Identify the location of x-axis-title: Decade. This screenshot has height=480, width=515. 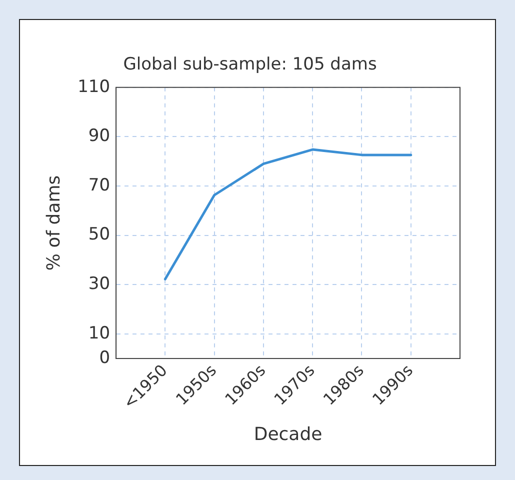
(288, 434).